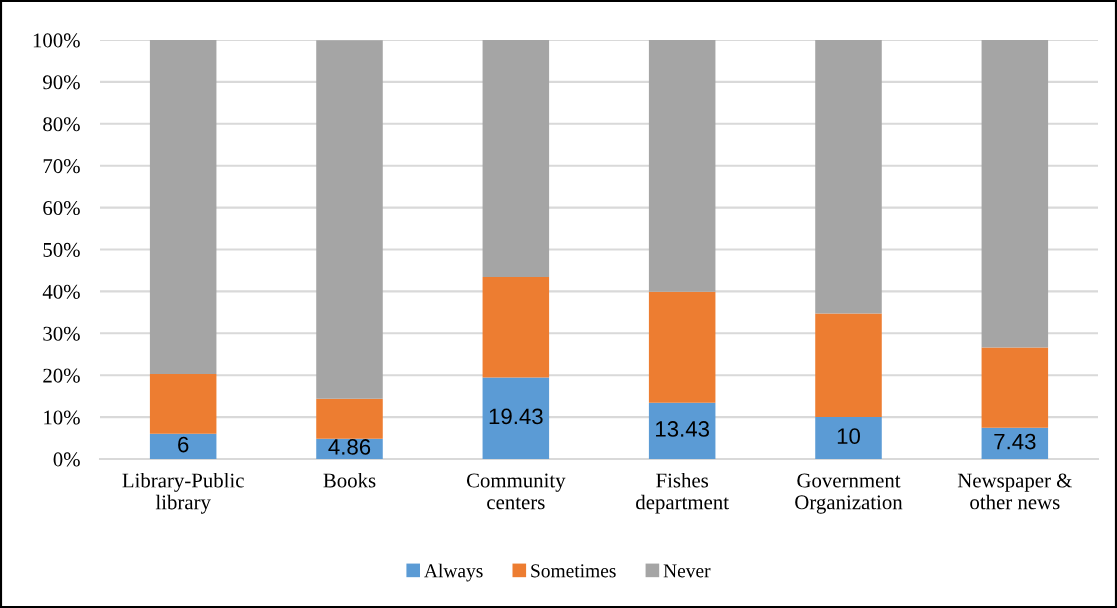  What do you see at coordinates (349, 480) in the screenshot?
I see `x-tick-label: Books` at bounding box center [349, 480].